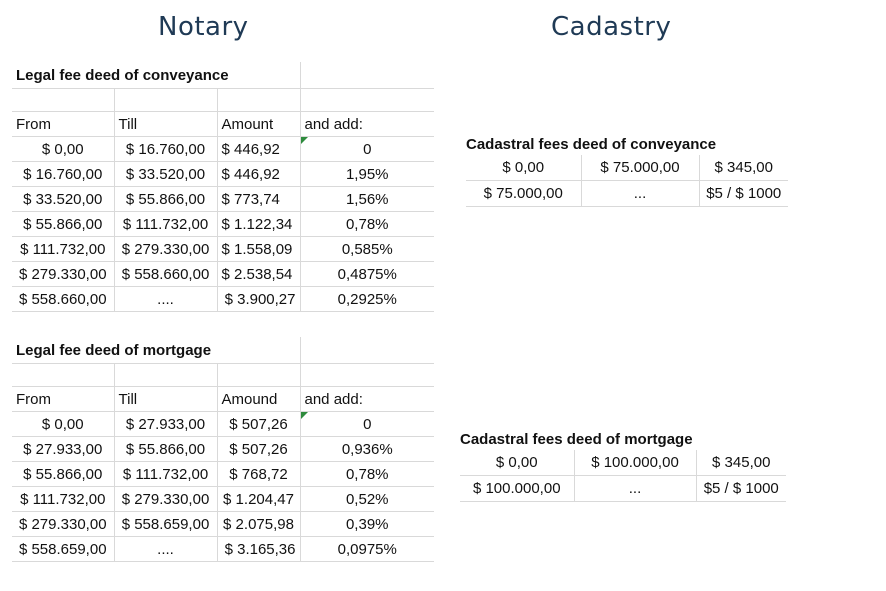 Image resolution: width=886 pixels, height=591 pixels. I want to click on cadastry-heading: Cadastry, so click(611, 27).